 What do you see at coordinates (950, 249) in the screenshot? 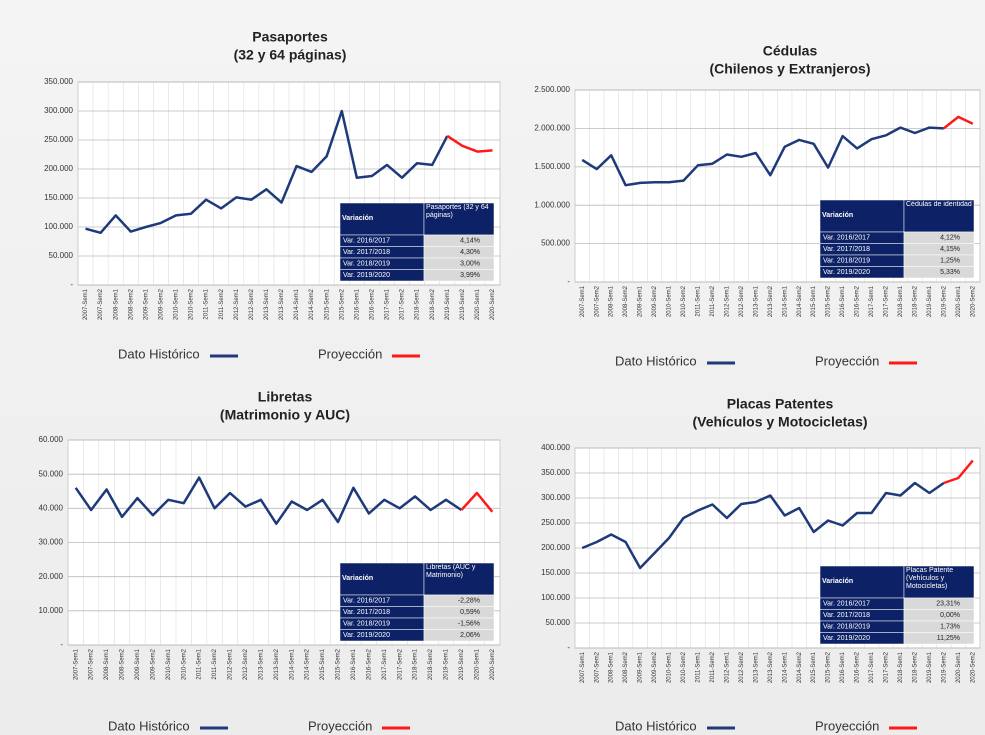
I see `table-value: 4,15%` at bounding box center [950, 249].